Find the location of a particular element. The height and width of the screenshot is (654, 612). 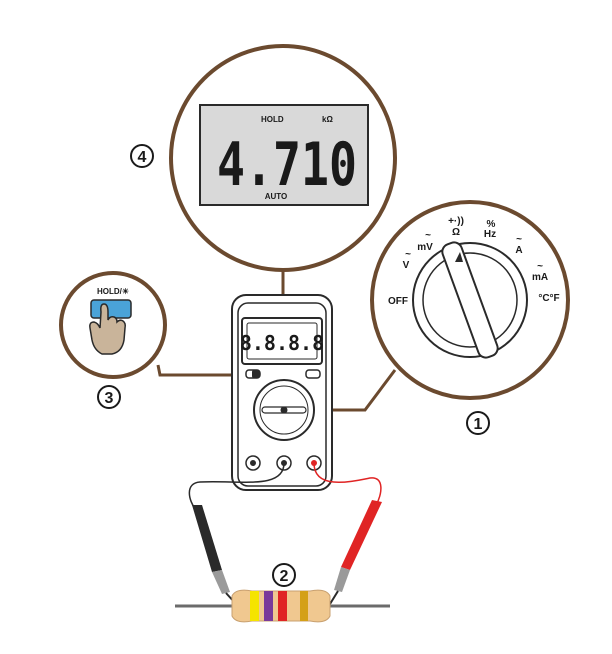

svg-text: 3 is located at coordinates (109, 398).